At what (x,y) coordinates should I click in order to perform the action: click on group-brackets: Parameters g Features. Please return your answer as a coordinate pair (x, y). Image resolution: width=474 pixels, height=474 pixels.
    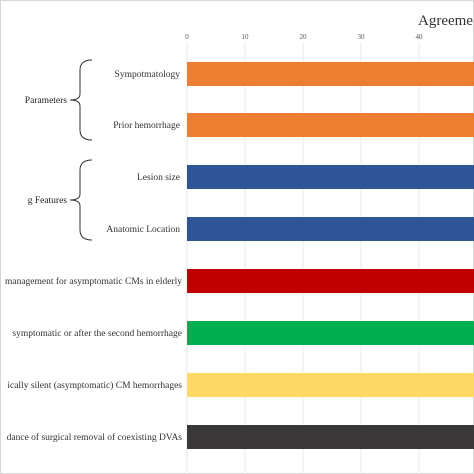
    Looking at the image, I should click on (59, 150).